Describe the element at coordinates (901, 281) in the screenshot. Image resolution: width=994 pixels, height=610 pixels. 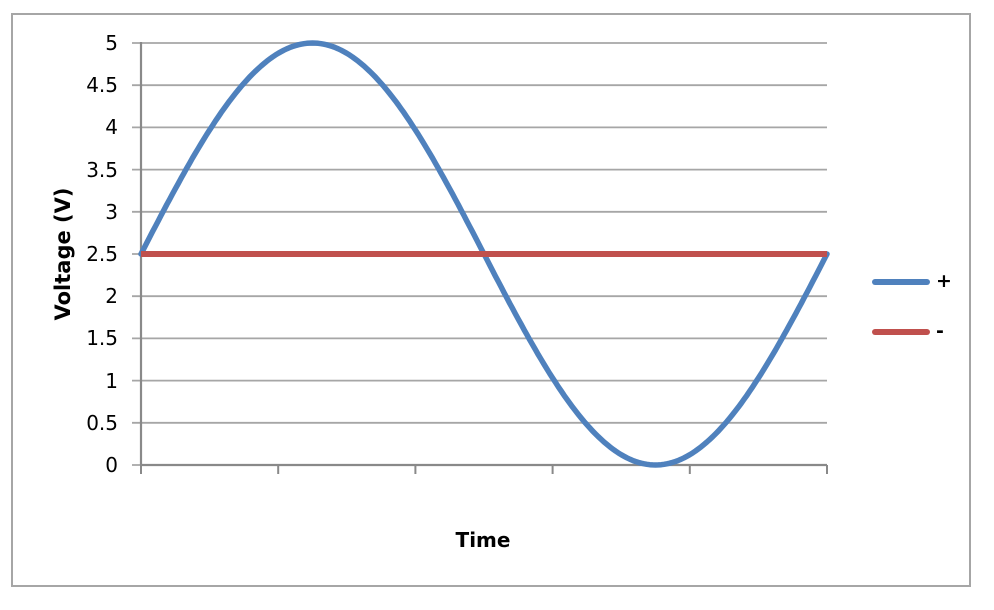
I see `legend-swatch-plus` at that location.